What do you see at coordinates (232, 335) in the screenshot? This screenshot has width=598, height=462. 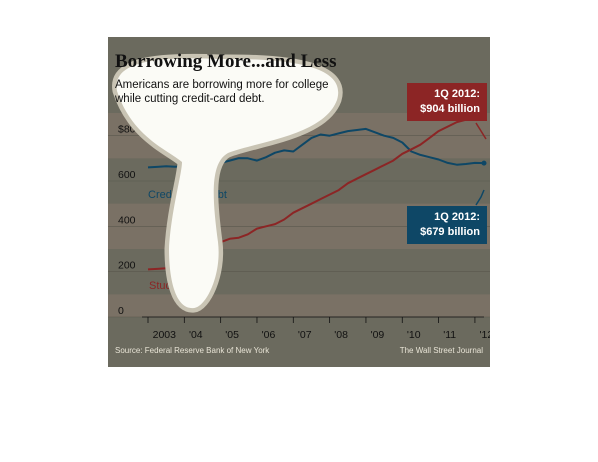 I see `x-tick-label: '05` at bounding box center [232, 335].